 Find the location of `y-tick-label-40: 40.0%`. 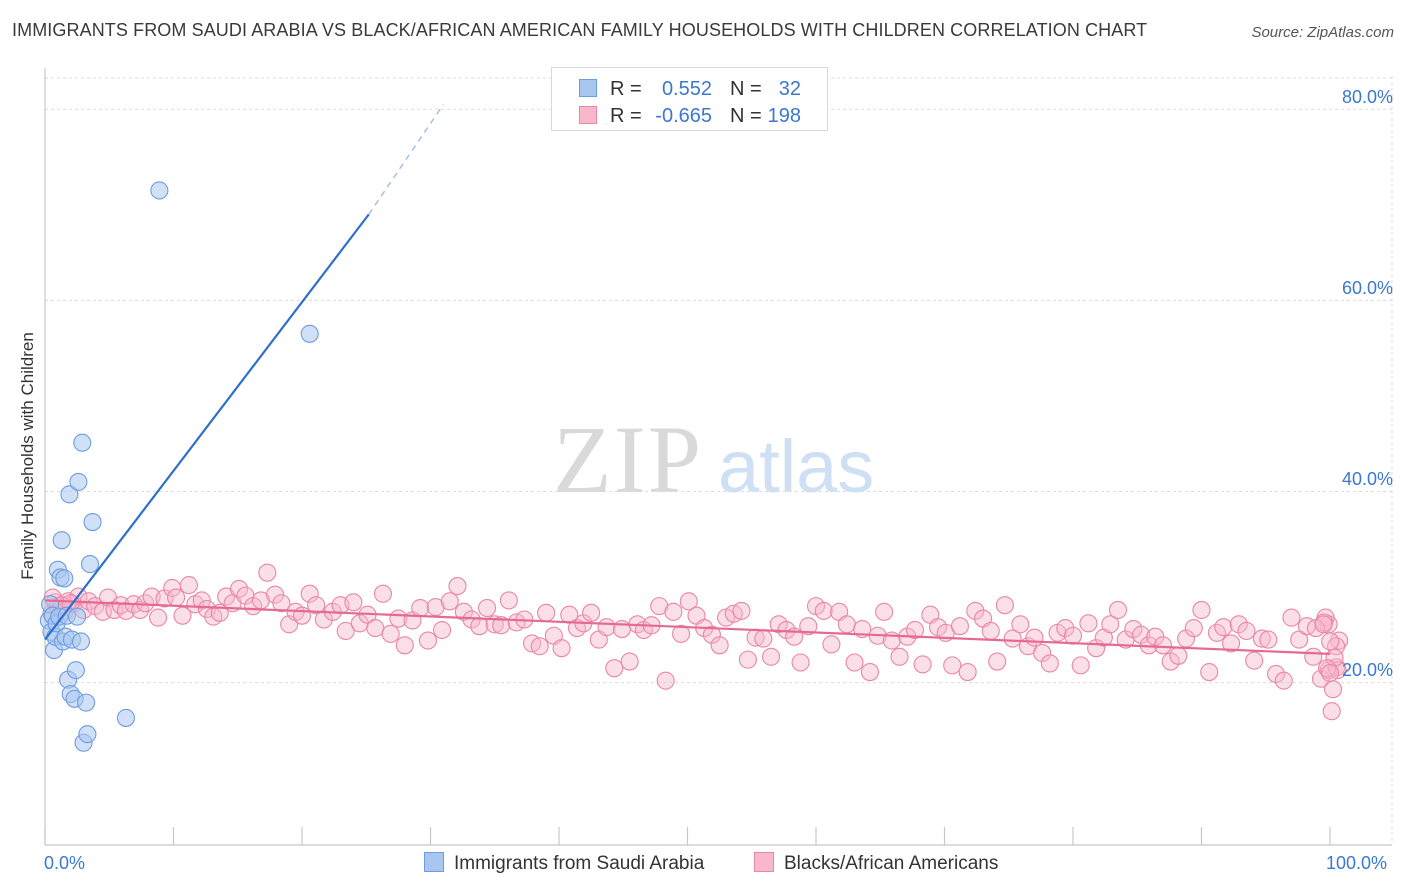

y-tick-label-40: 40.0% is located at coordinates (1367, 479).